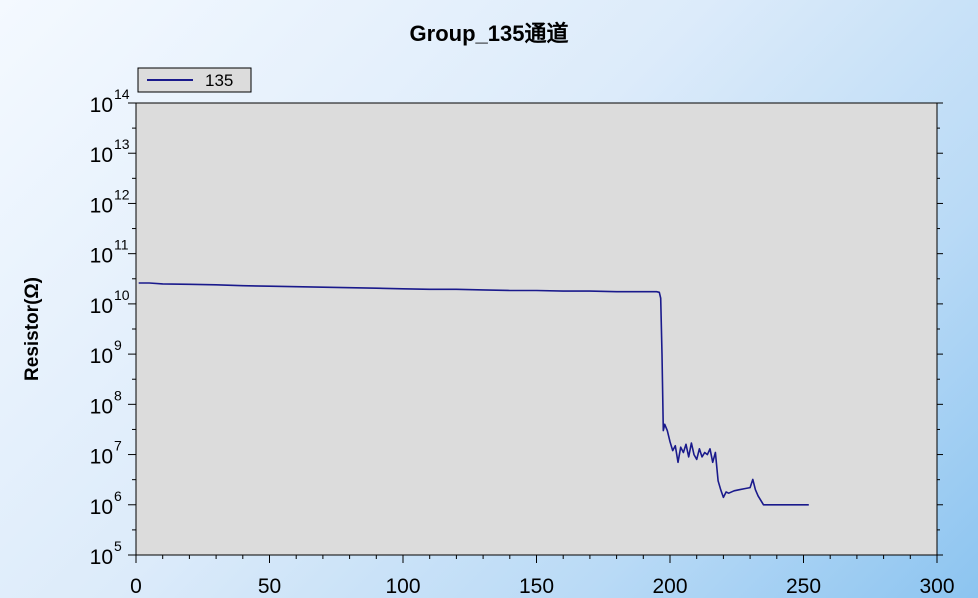 The width and height of the screenshot is (978, 598). I want to click on y-tick-exponent: 13, so click(122, 144).